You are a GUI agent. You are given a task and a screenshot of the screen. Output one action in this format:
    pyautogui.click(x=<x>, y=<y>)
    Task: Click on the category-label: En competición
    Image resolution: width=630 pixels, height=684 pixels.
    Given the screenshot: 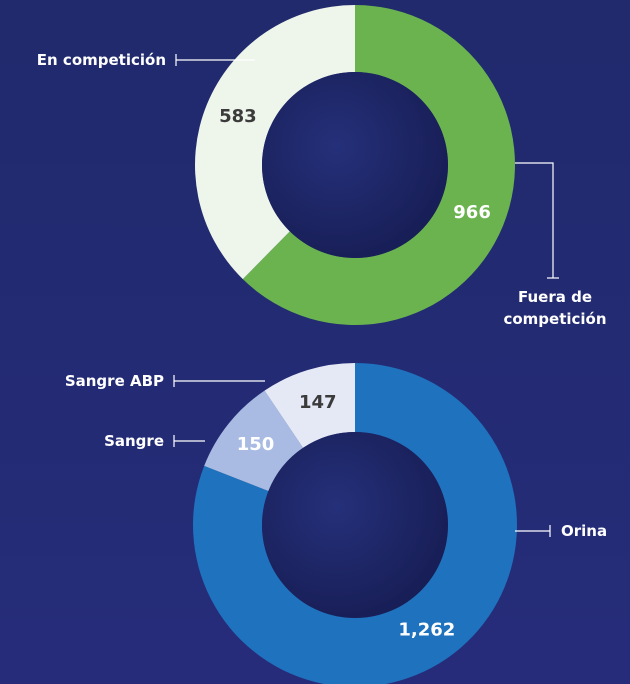 What is the action you would take?
    pyautogui.click(x=101, y=60)
    